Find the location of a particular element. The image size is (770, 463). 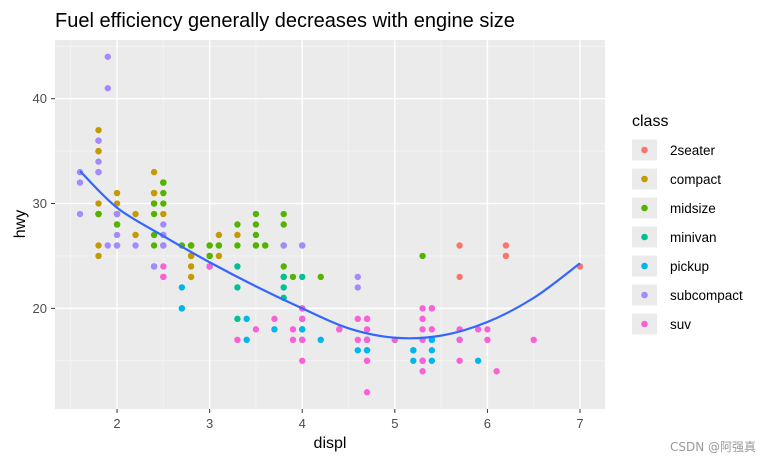

legend-label: minivan is located at coordinates (693, 237).